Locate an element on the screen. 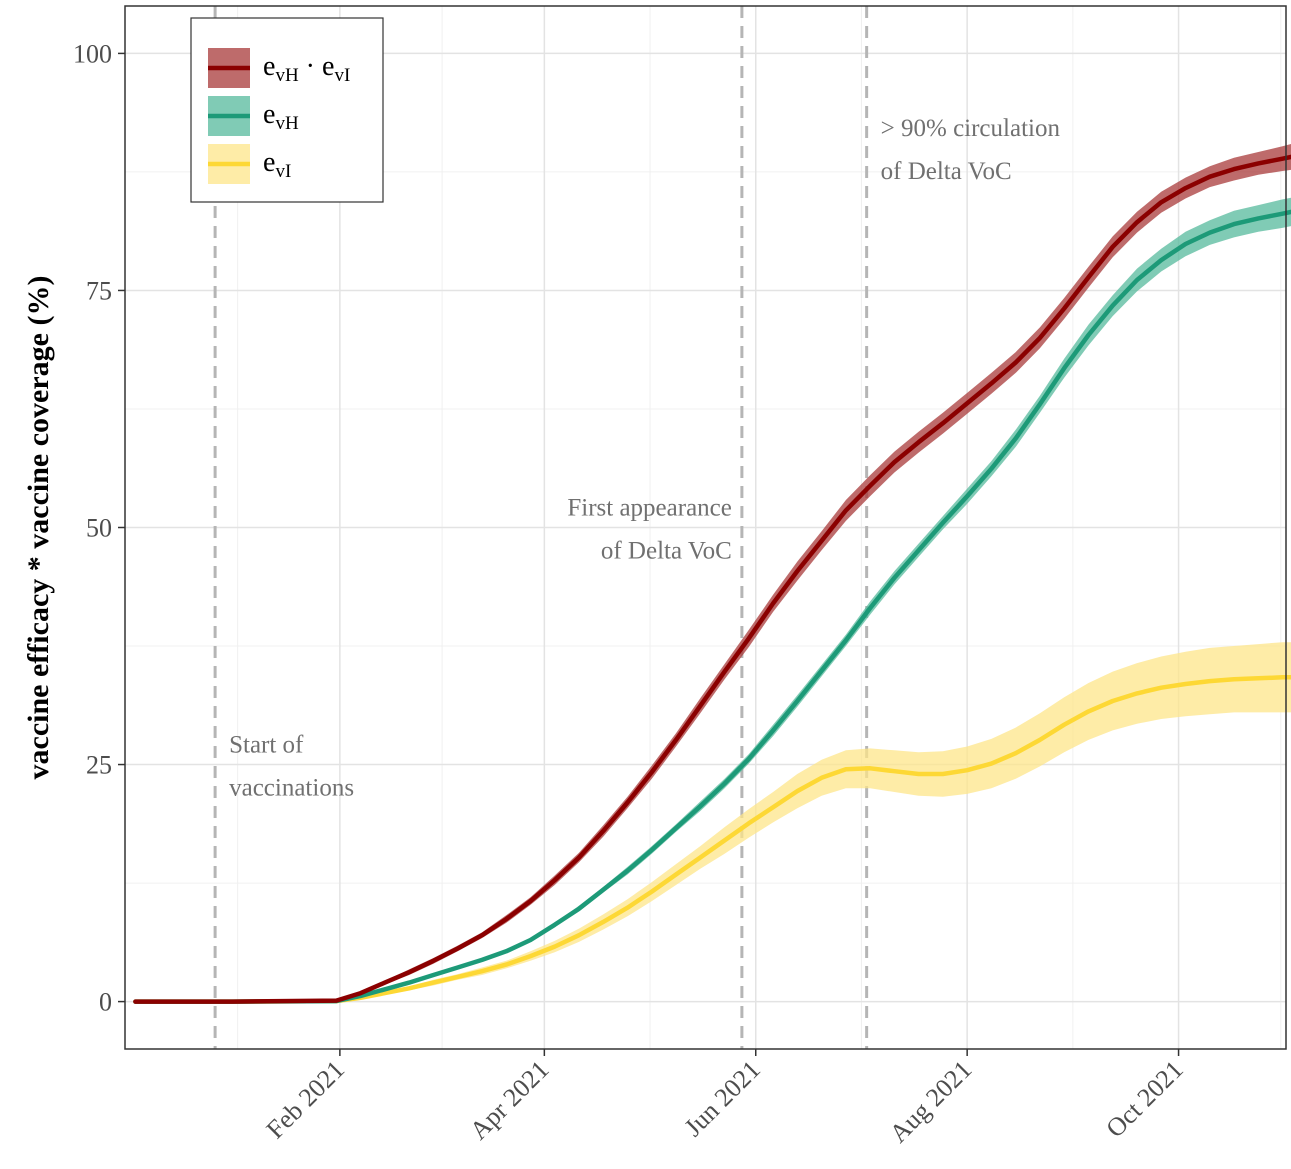 The width and height of the screenshot is (1291, 1169). y-tick-label: 75 is located at coordinates (99, 290).